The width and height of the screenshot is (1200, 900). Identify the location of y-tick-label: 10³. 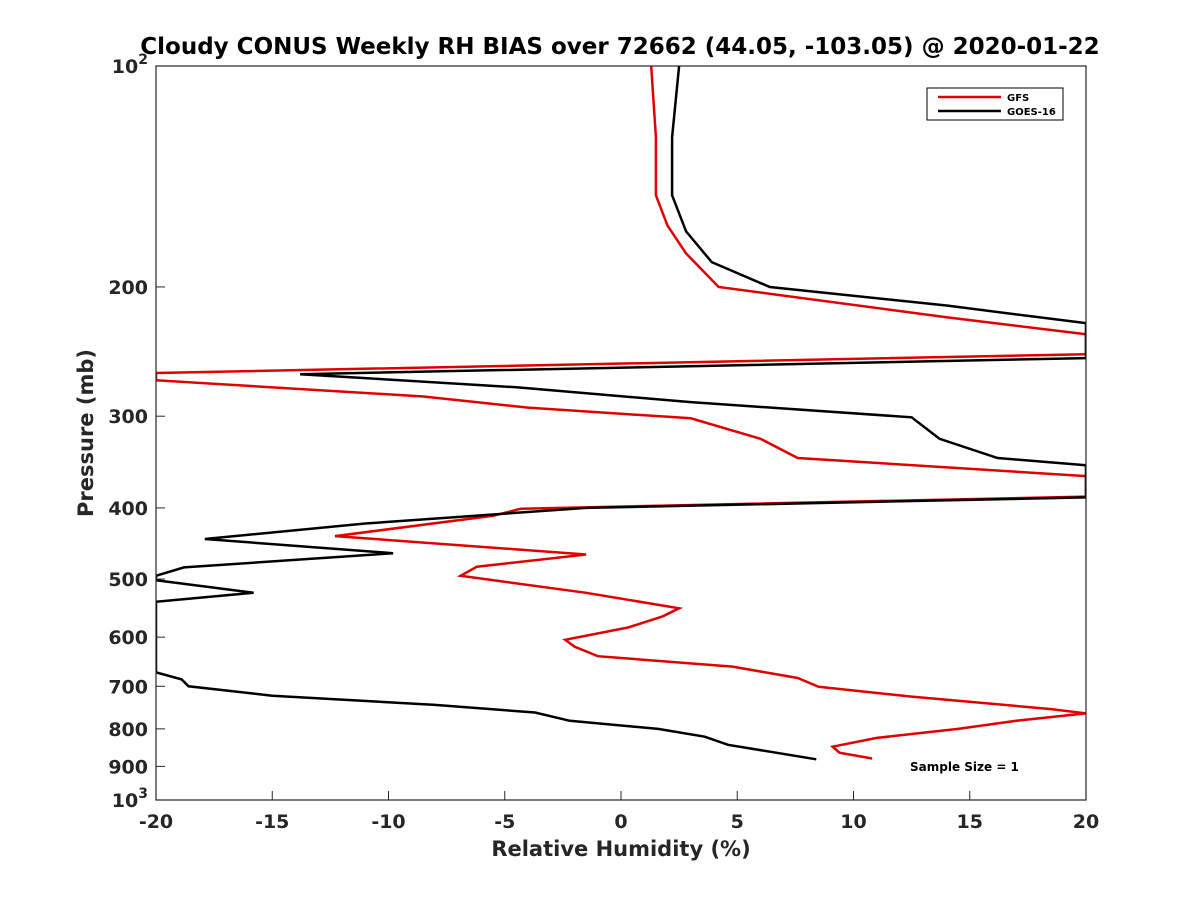
(130, 799).